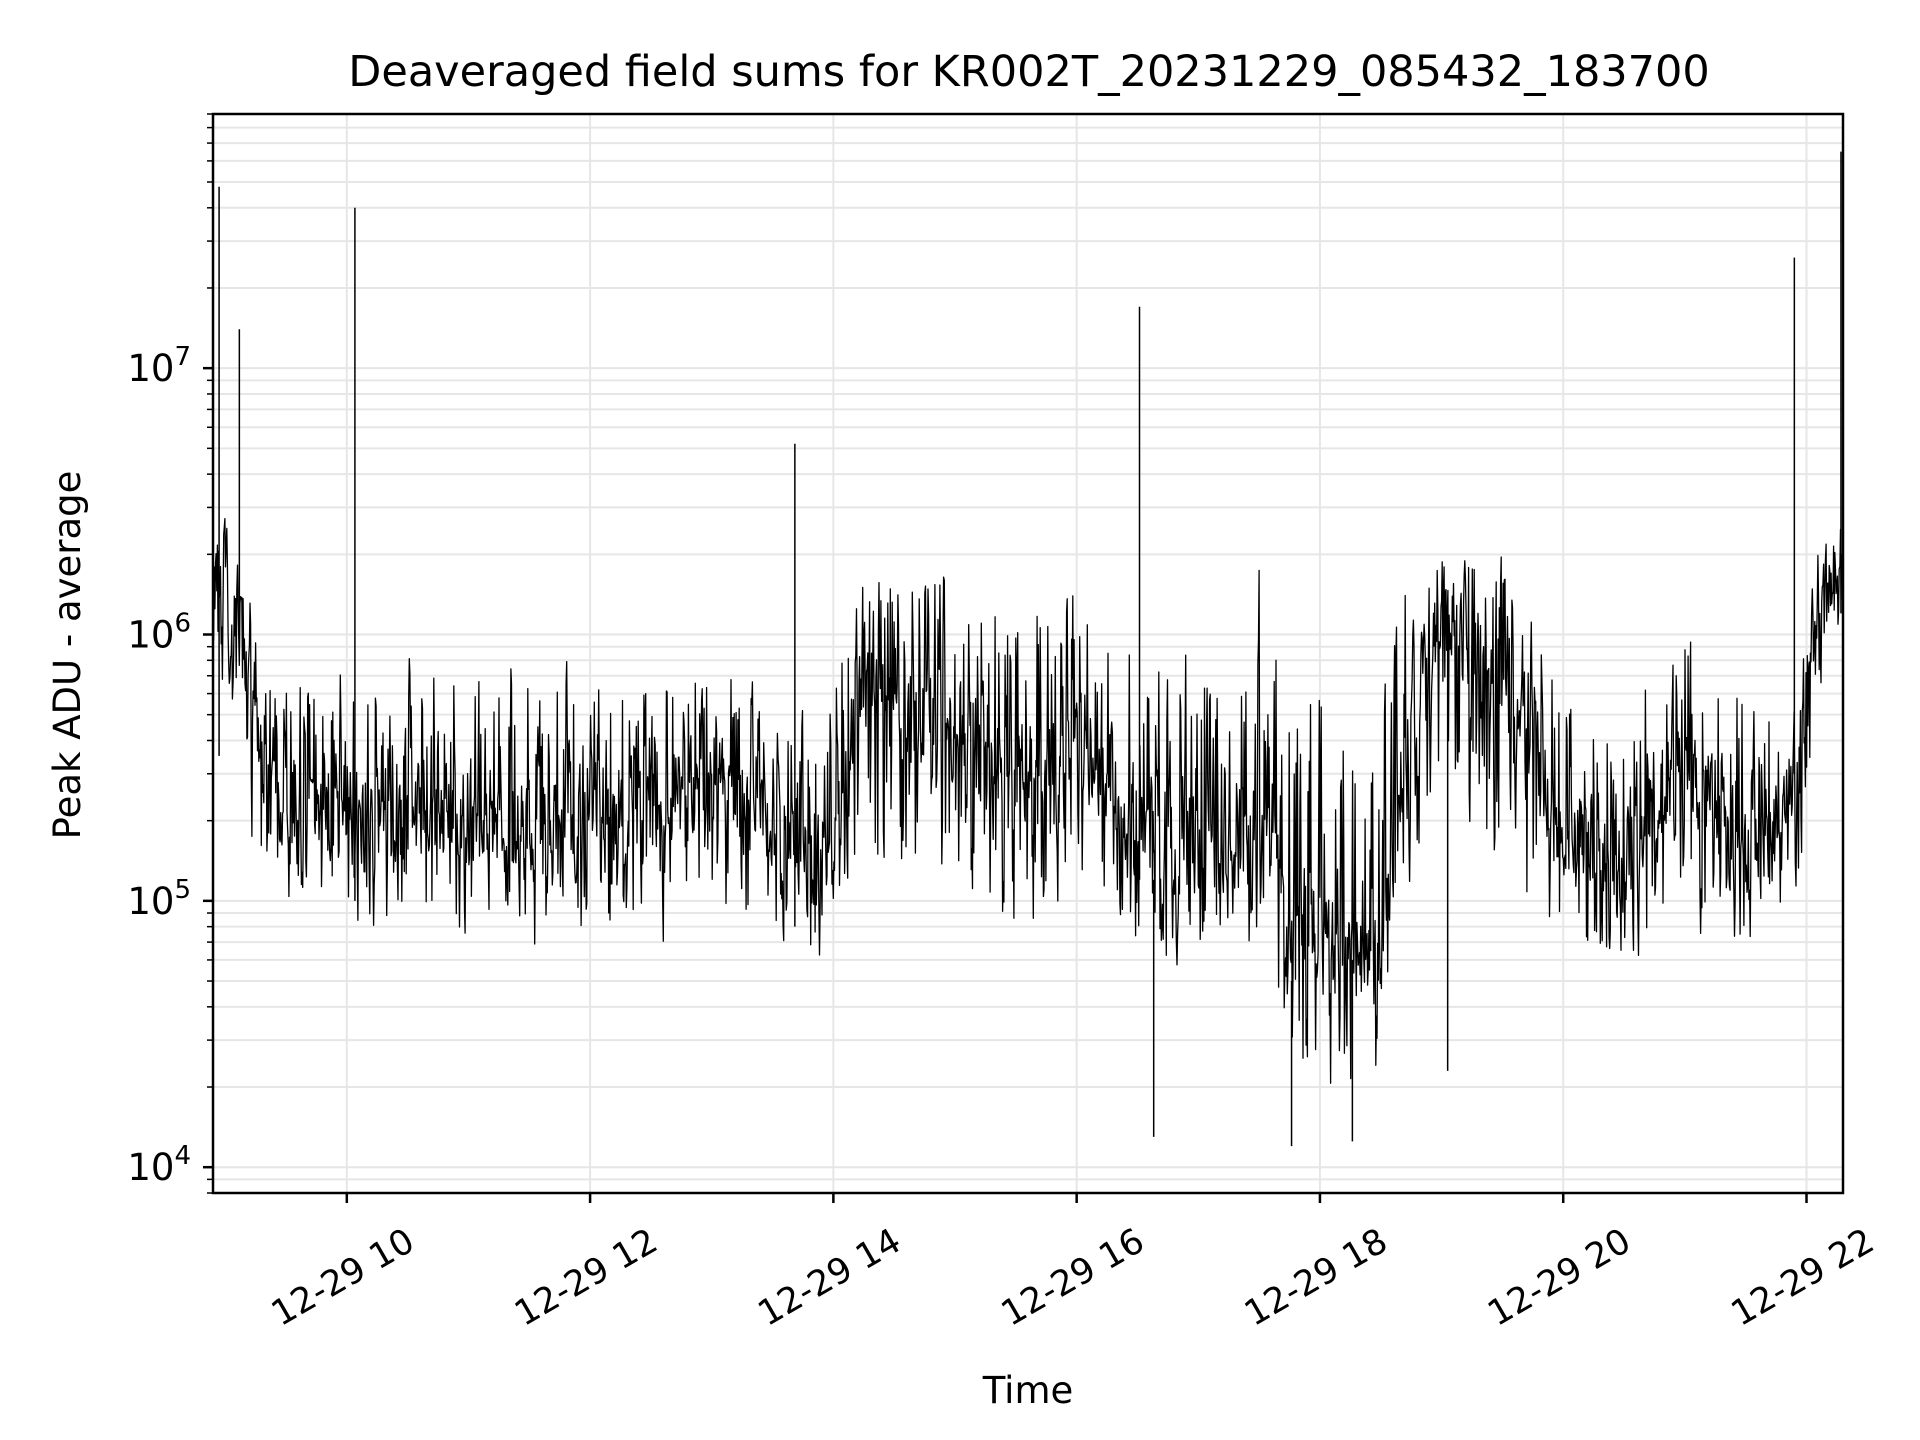  What do you see at coordinates (159, 899) in the screenshot?
I see `y-tick-label: 105` at bounding box center [159, 899].